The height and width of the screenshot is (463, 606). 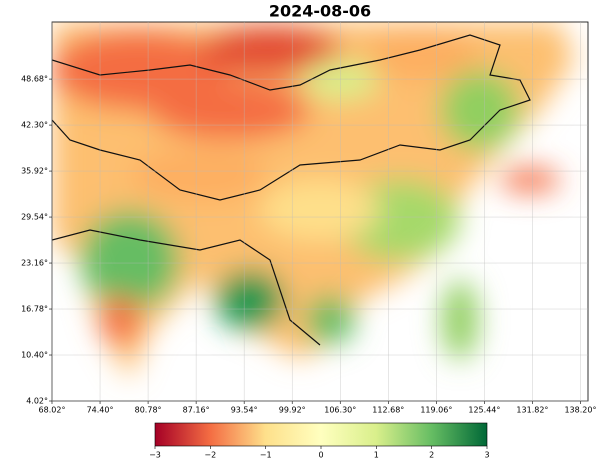 I want to click on colorbar-tick-label: −2, so click(x=210, y=455).